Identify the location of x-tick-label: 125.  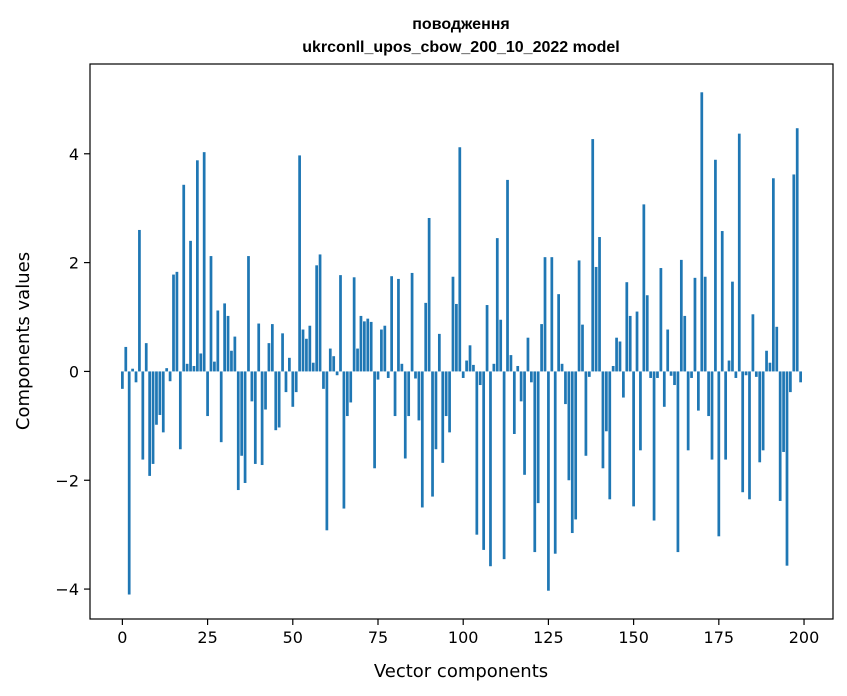
(548, 637).